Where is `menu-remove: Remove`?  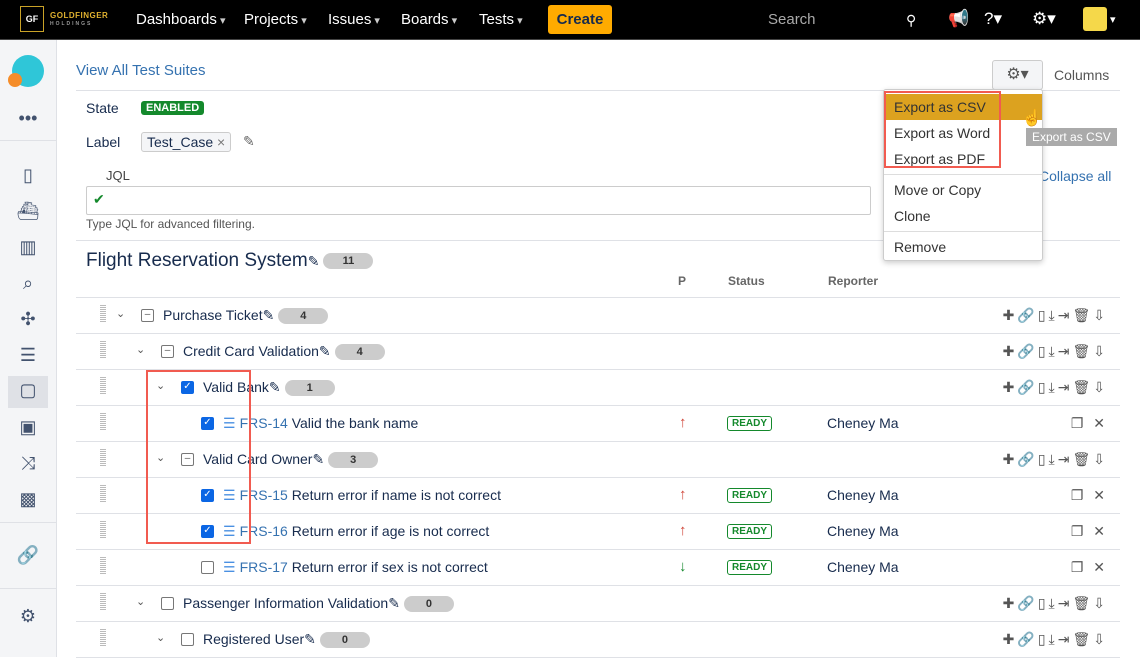
menu-remove: Remove is located at coordinates (920, 247).